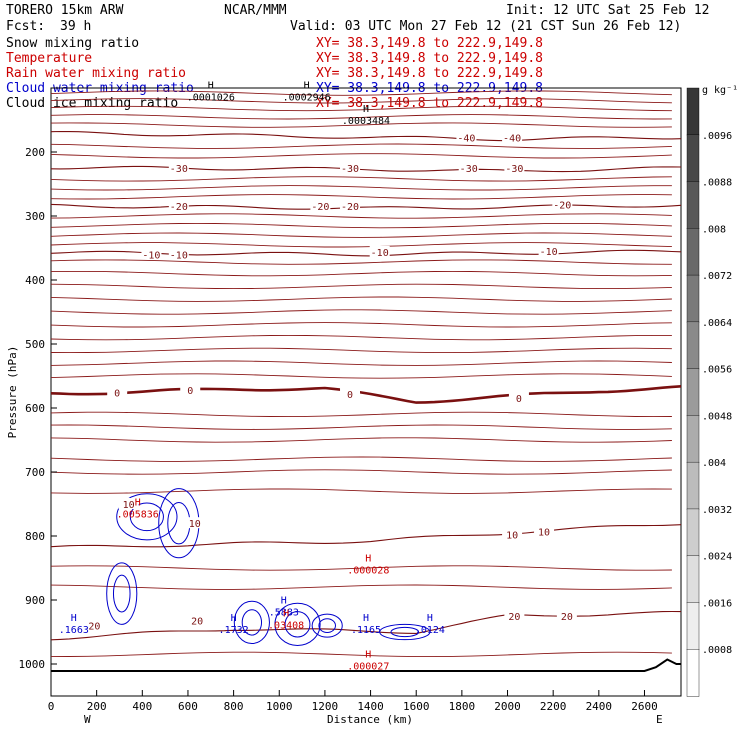  Describe the element at coordinates (188, 706) in the screenshot. I see `x-tick-label: 600` at that location.